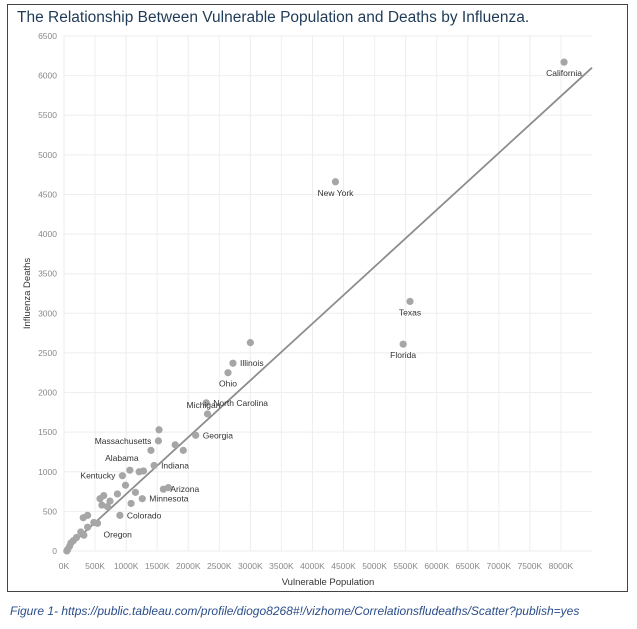 The image size is (637, 629). What do you see at coordinates (47, 393) in the screenshot?
I see `y-tick-label: 2000` at bounding box center [47, 393].